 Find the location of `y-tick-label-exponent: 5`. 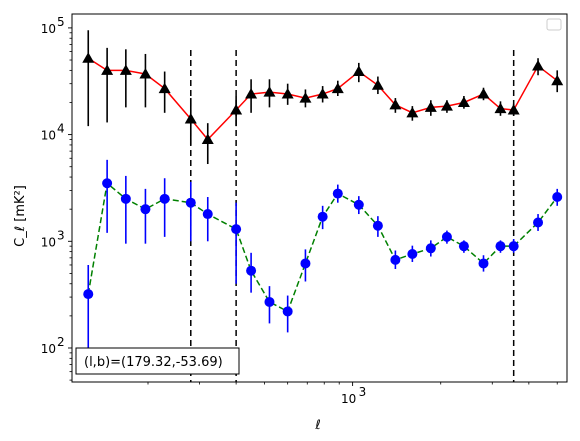

y-tick-label-exponent: 5 is located at coordinates (61, 22).